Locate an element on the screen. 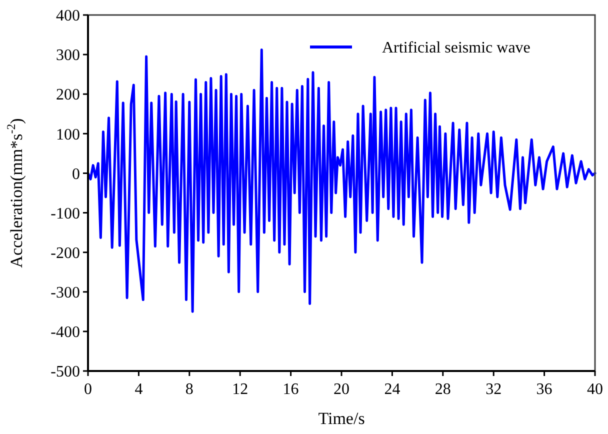  y-tick-label: -400 is located at coordinates (65, 333).